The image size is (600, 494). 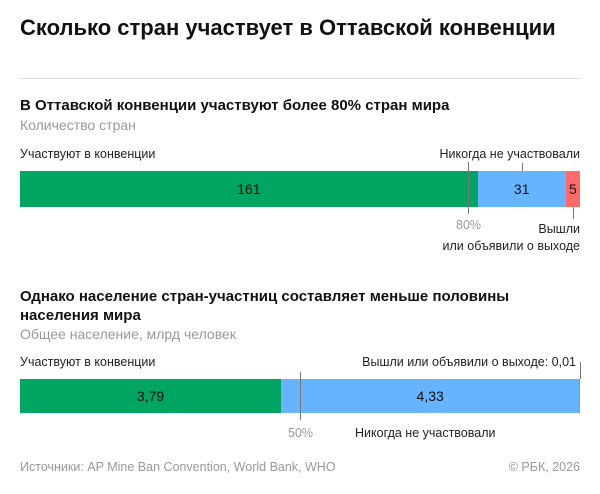 I want to click on bar-segment-participate: 3,79, so click(x=151, y=396).